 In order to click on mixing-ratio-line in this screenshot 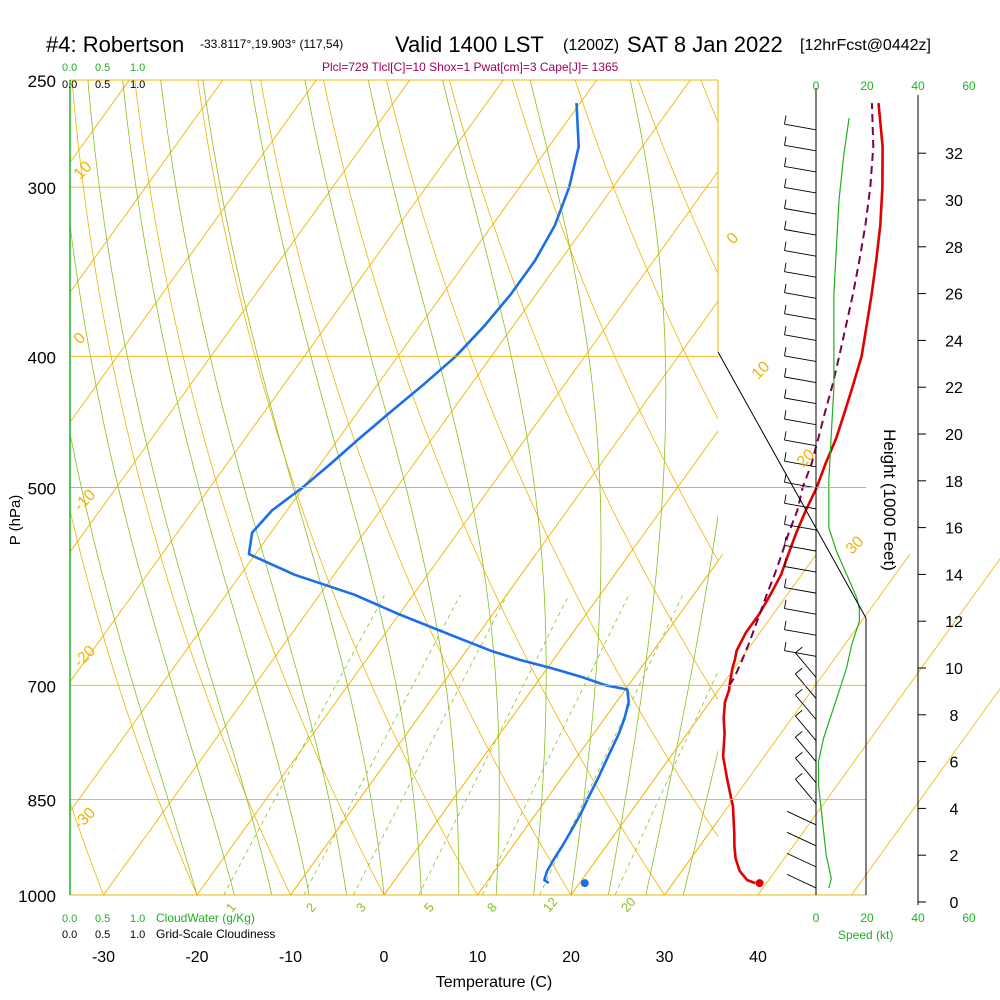, I will do `click(430, 744)`.